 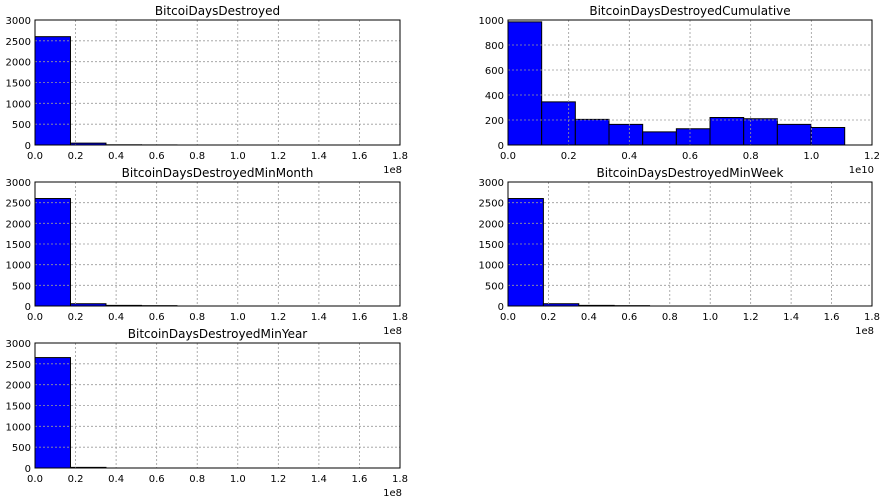 What do you see at coordinates (494, 71) in the screenshot?
I see `y-tick-label: 600` at bounding box center [494, 71].